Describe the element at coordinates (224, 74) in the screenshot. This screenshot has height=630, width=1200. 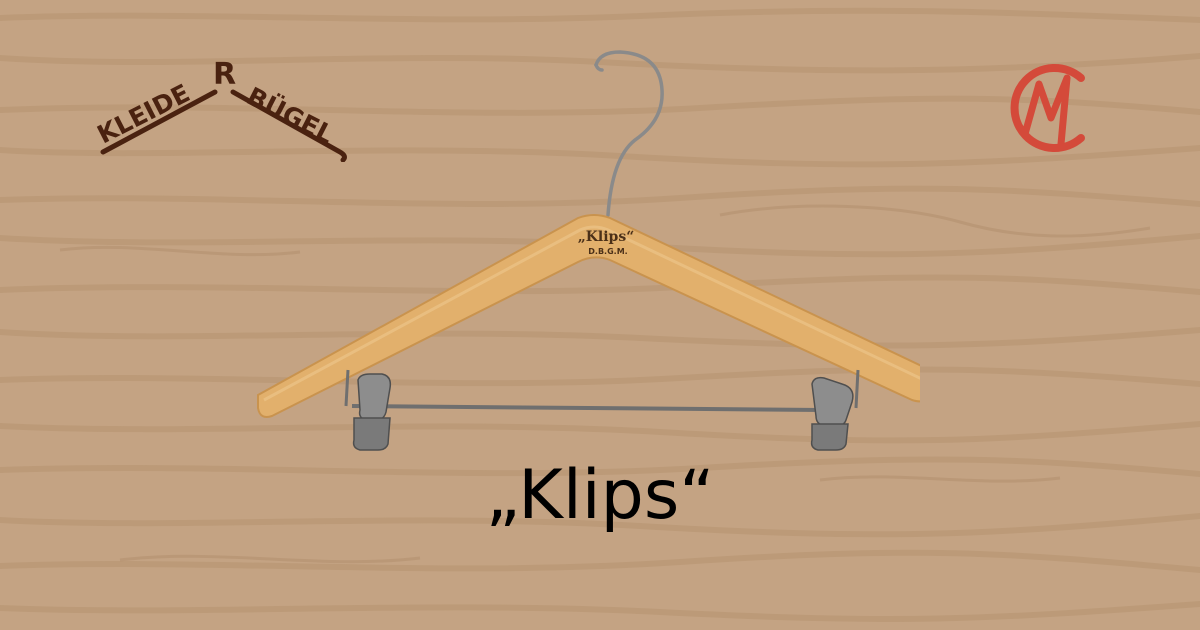
I see `logo-glyph-r: R` at that location.